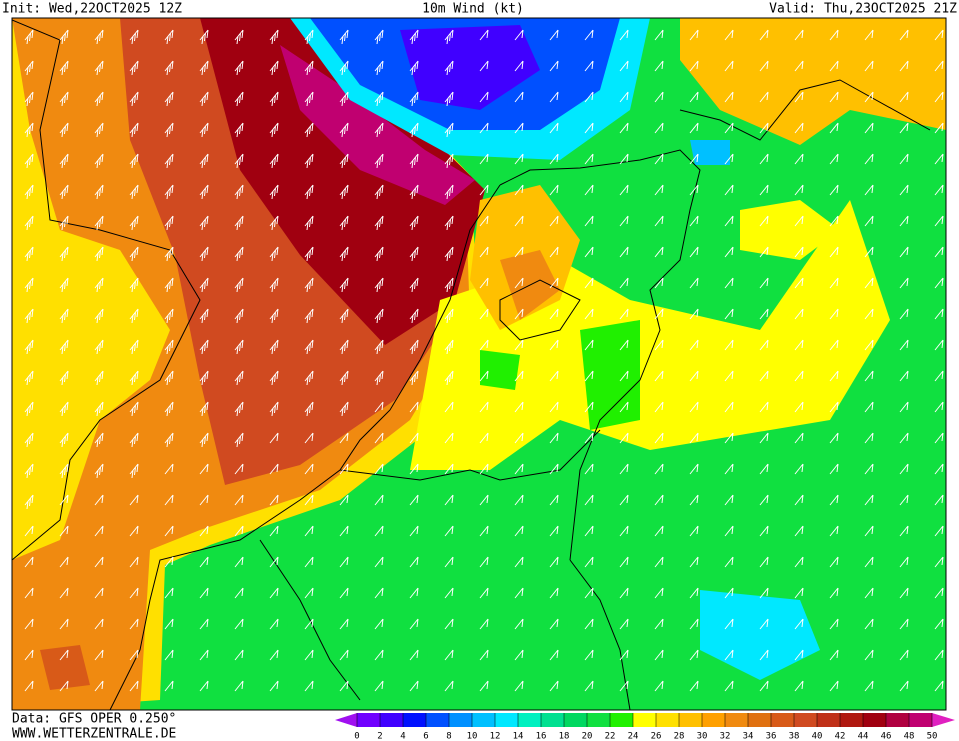  What do you see at coordinates (886, 736) in the screenshot?
I see `colorbar-label: 46` at bounding box center [886, 736].